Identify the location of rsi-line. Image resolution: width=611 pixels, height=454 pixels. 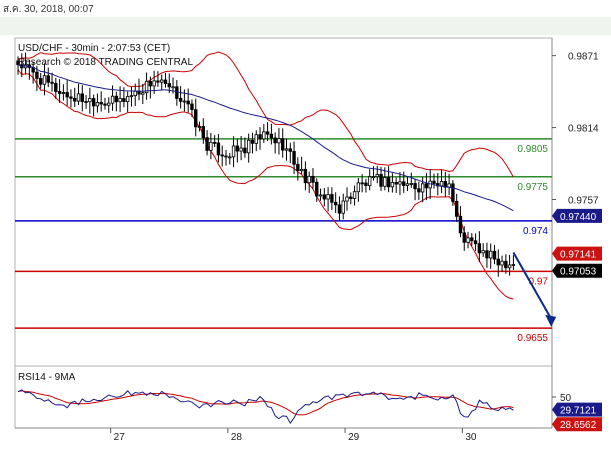
(265, 407).